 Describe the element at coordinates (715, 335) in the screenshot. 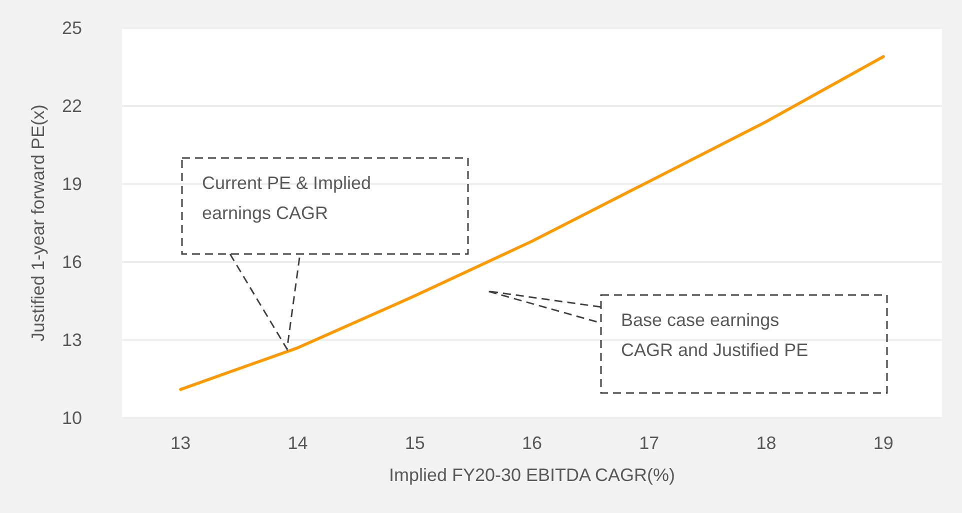

I see `annotation: Base case earnings CAGR and Justified PE` at that location.